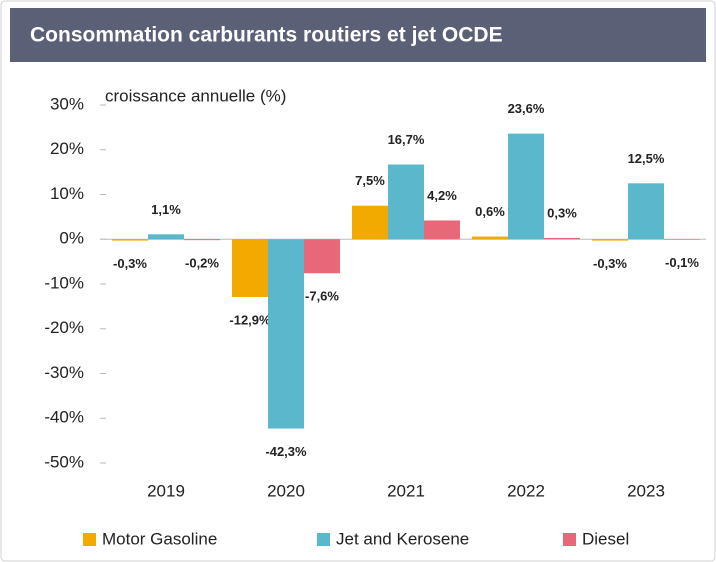  I want to click on value-label: -7,6%, so click(322, 296).